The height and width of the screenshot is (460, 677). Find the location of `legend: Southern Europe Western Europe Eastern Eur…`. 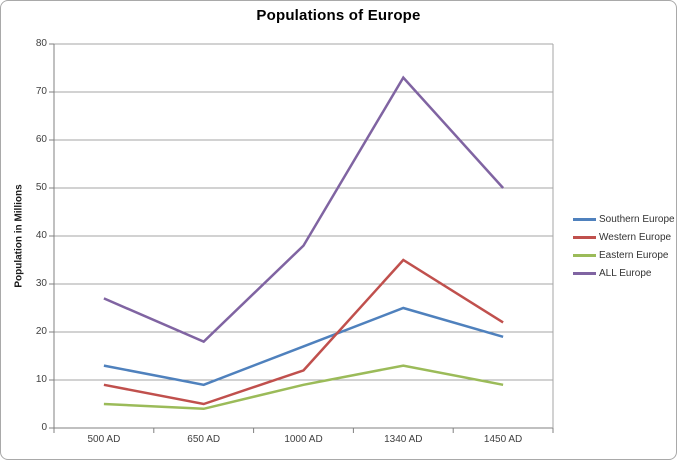

legend: Southern Europe Western Europe Eastern Eur… is located at coordinates (624, 246).